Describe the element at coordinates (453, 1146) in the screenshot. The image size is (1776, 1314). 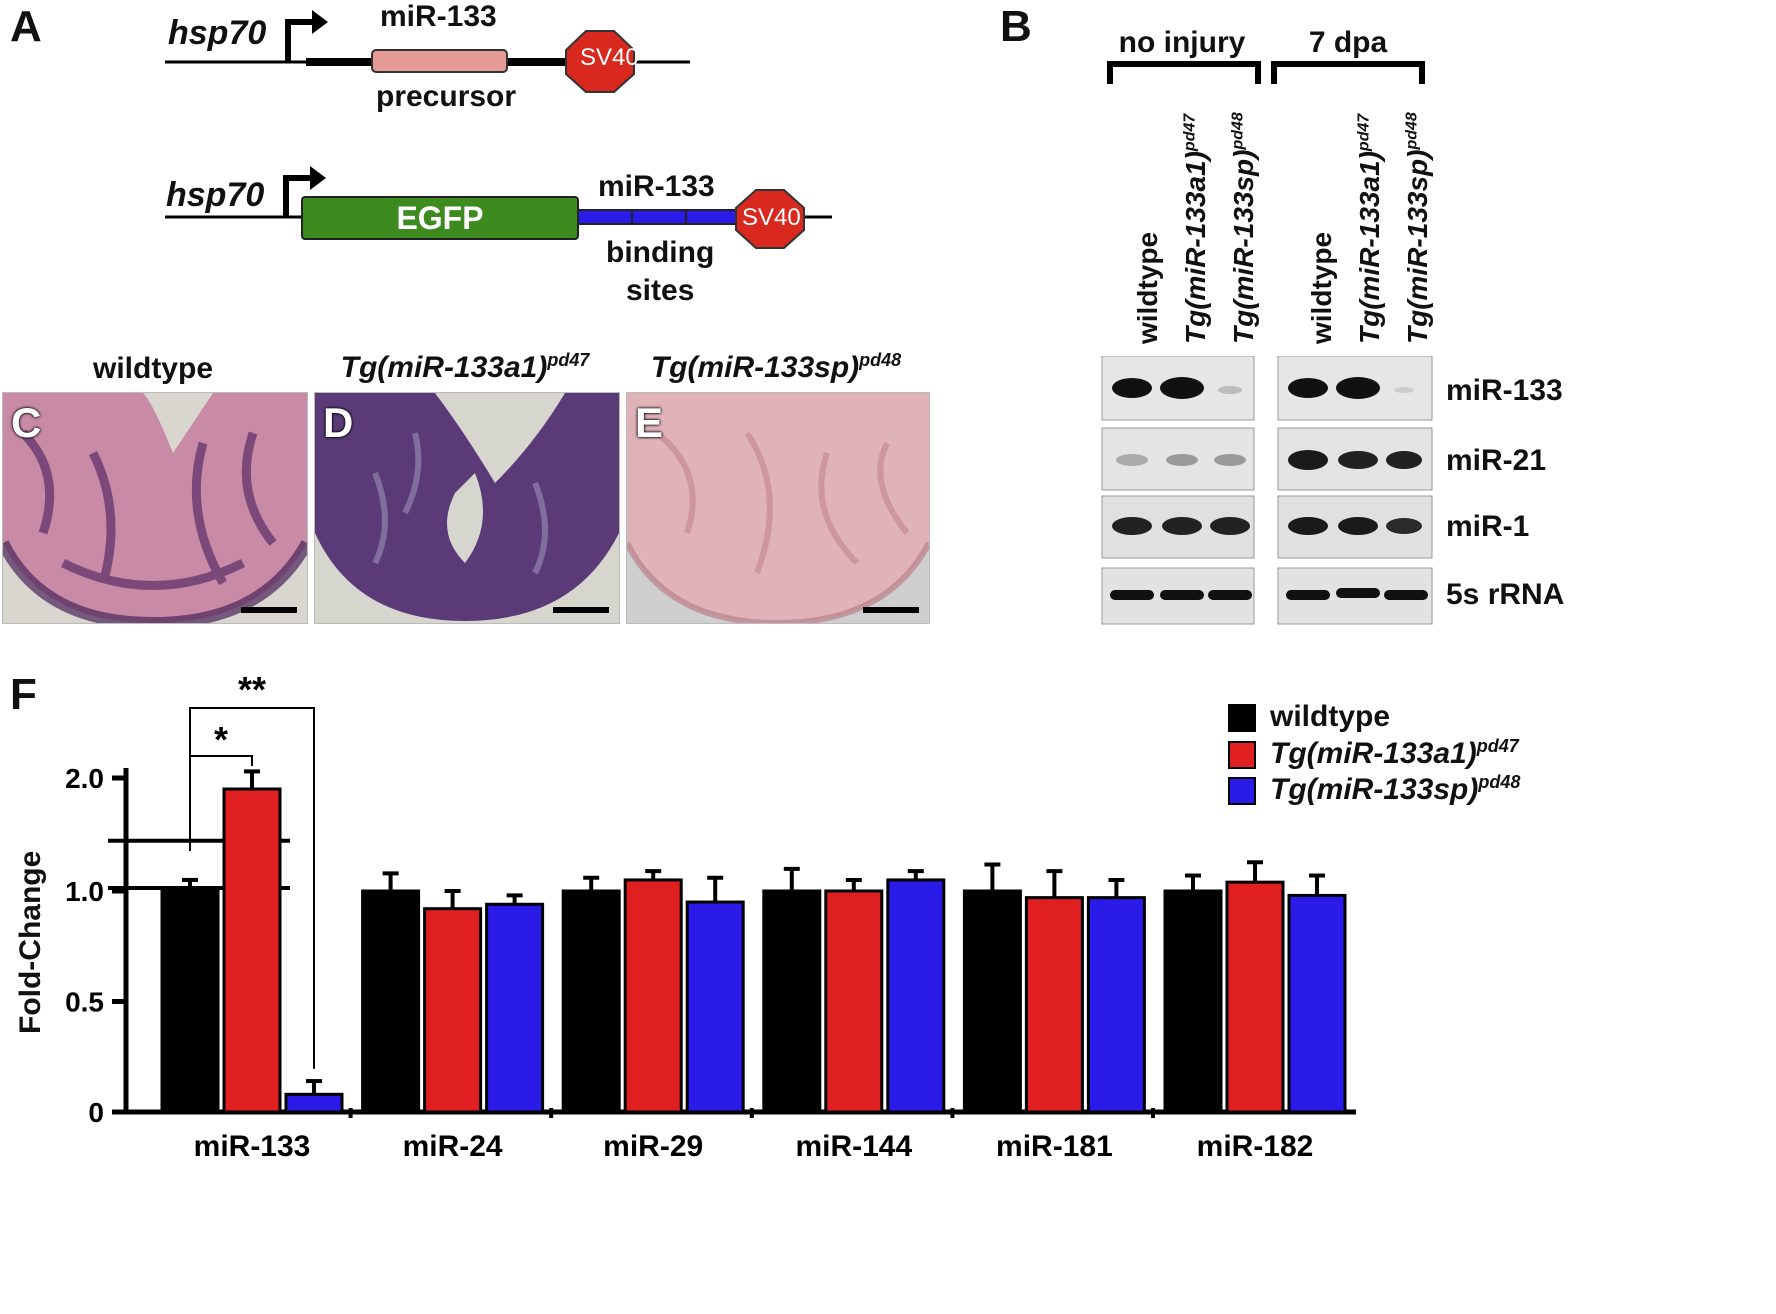
I see `x-tick-label: miR-24` at that location.